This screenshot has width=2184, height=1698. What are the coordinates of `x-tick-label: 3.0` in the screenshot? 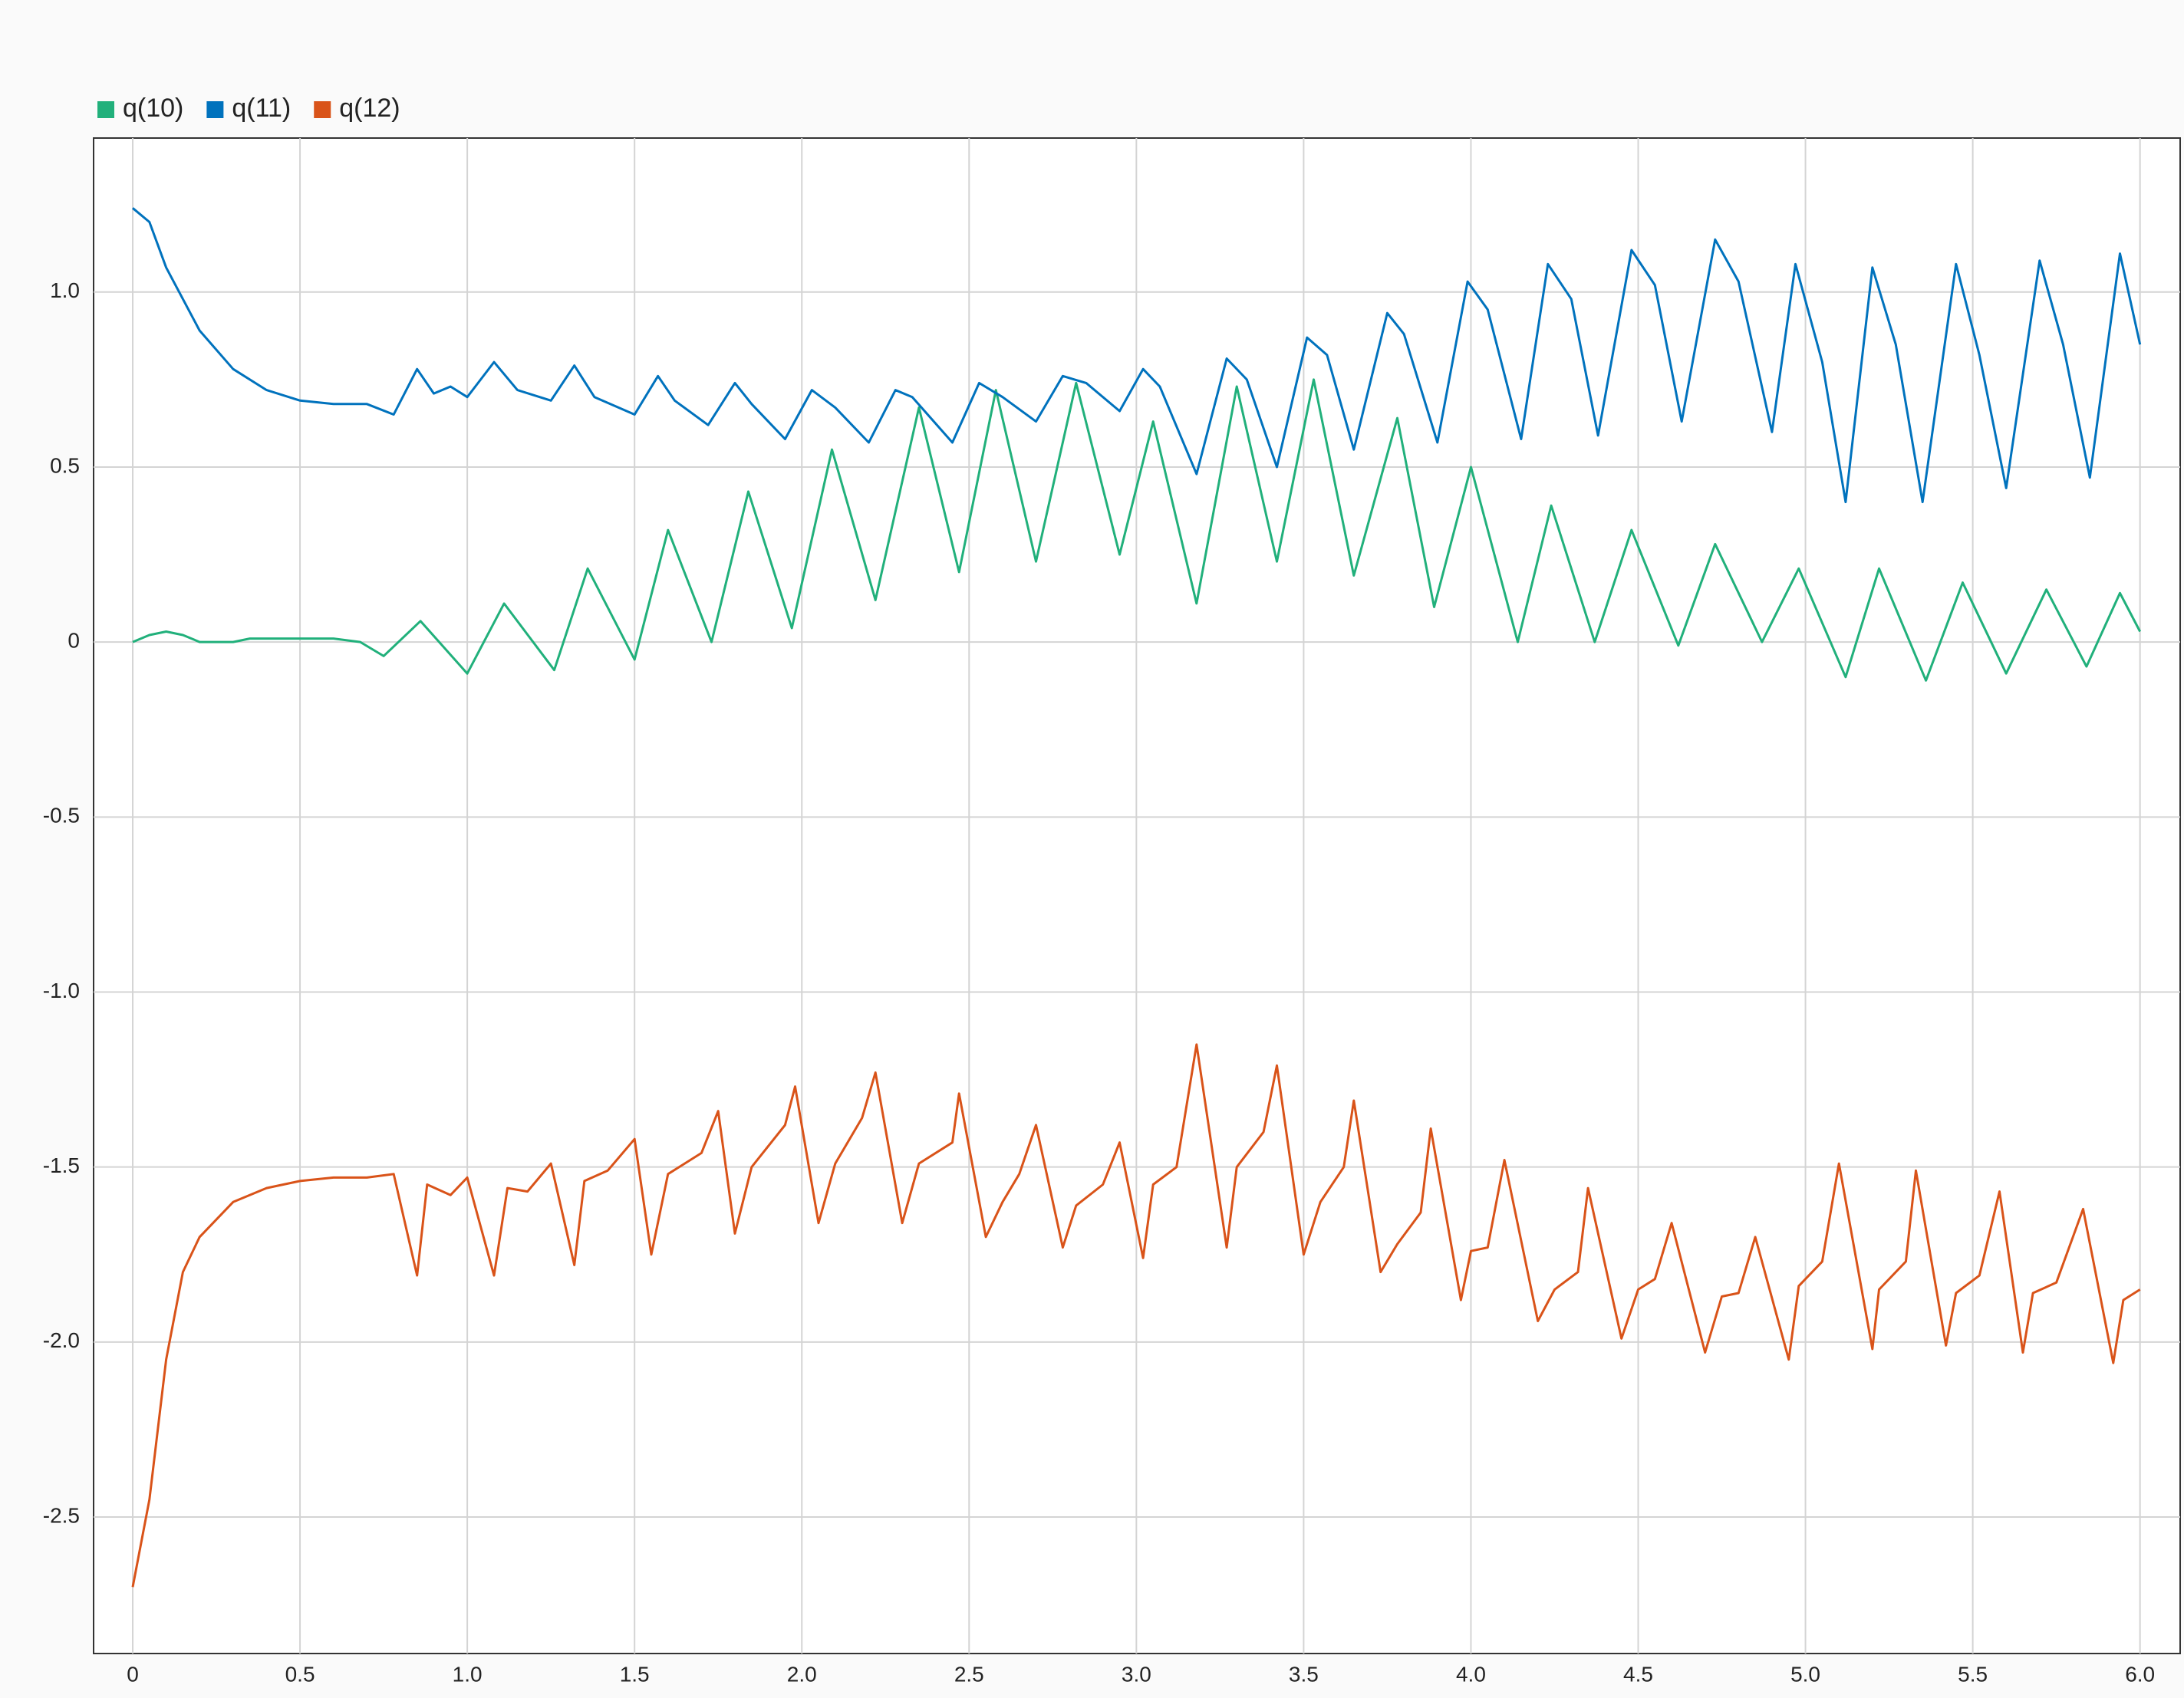 It's located at (1136, 1674).